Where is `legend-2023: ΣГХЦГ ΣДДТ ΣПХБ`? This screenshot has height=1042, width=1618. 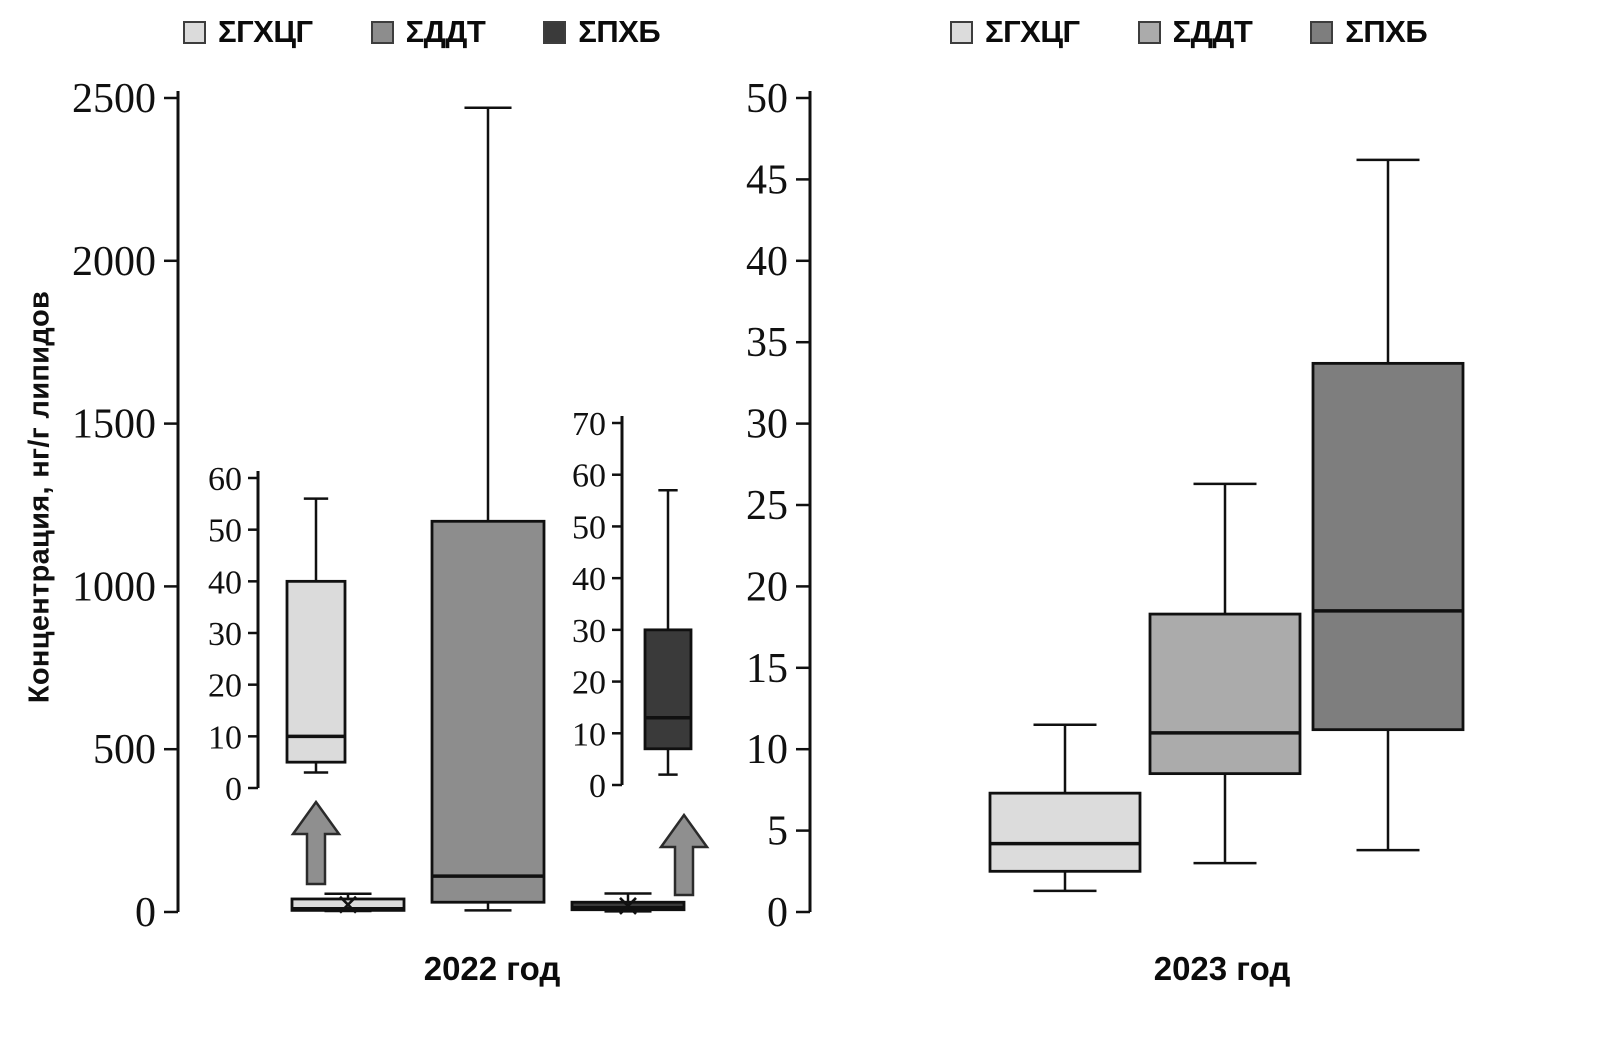 legend-2023: ΣГХЦГ ΣДДТ ΣПХБ is located at coordinates (1189, 32).